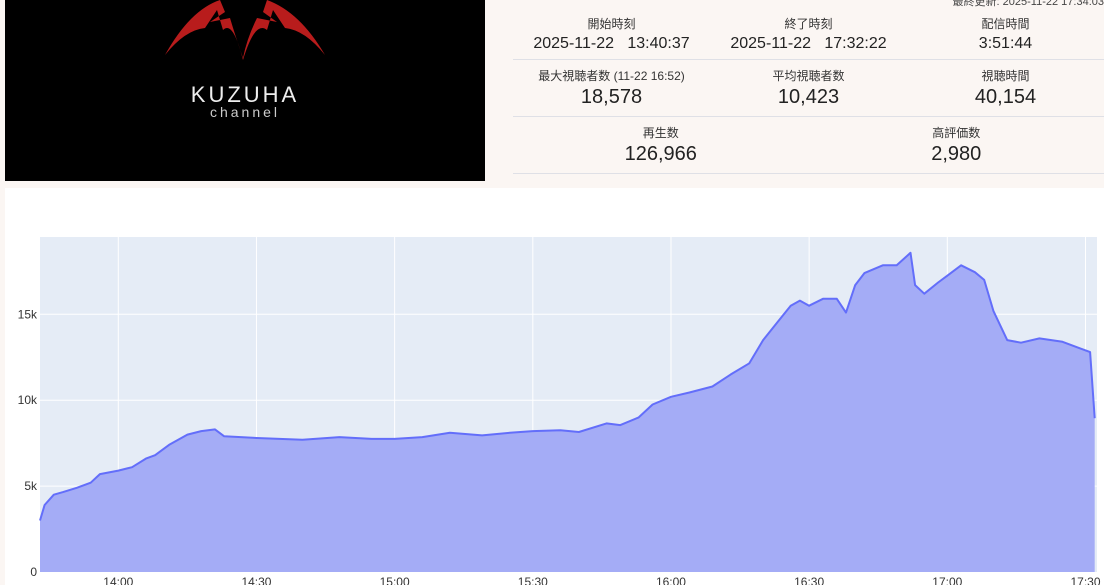 This screenshot has width=1104, height=585. I want to click on stat-max-viewers: 最大視聴者数 (11-22 16:52) 18,578, so click(611, 88).